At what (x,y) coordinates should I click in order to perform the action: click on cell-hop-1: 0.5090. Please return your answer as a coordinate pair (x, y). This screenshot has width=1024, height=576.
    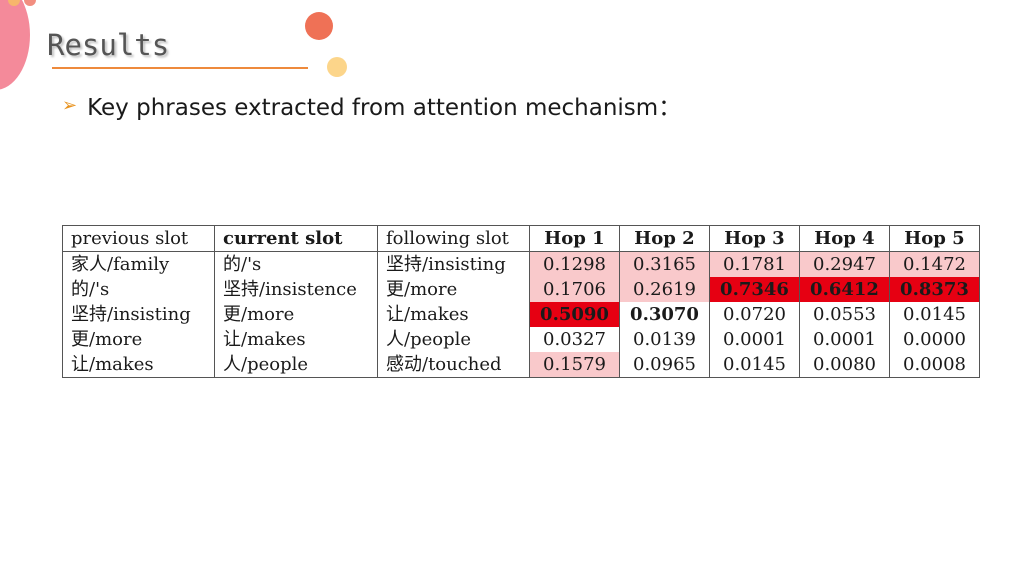
    Looking at the image, I should click on (574, 314).